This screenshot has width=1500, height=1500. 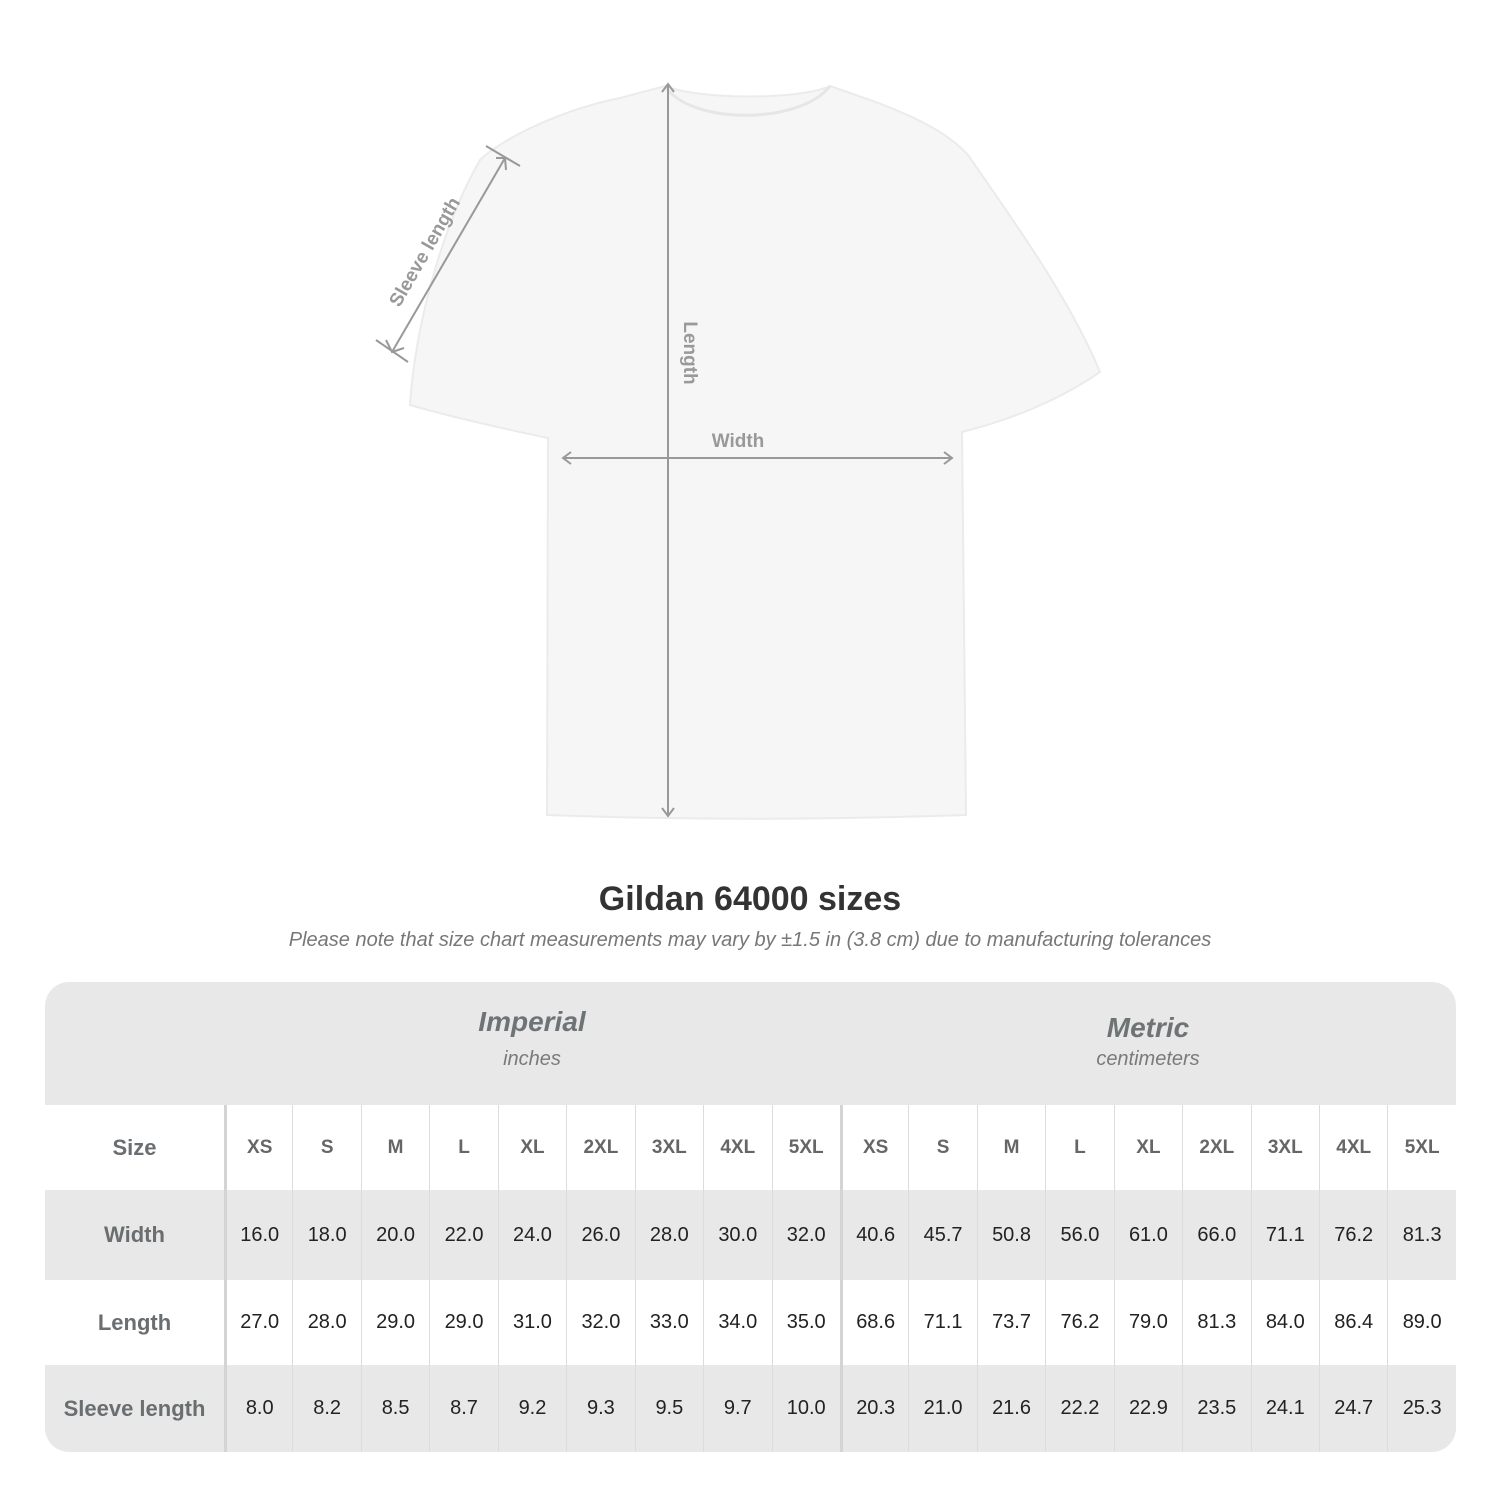 What do you see at coordinates (1148, 1059) in the screenshot?
I see `metric-unit: centimeters` at bounding box center [1148, 1059].